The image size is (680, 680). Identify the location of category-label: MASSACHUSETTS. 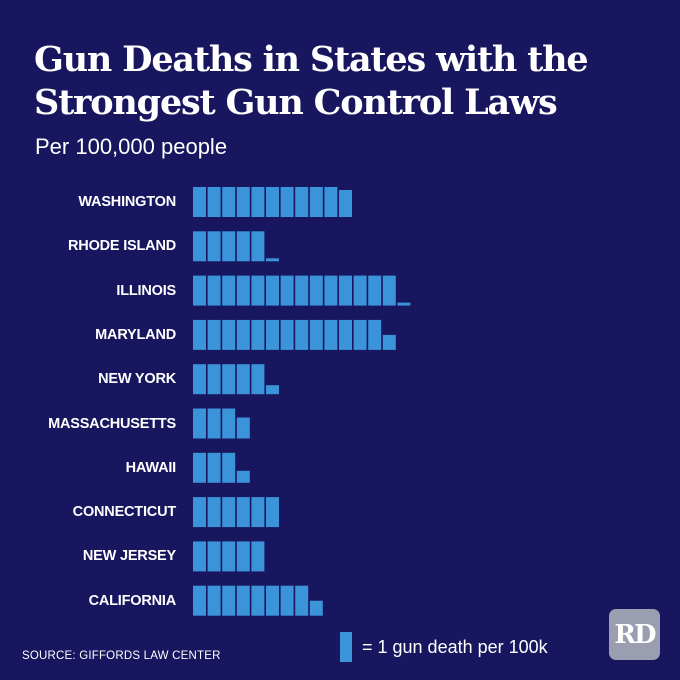
(112, 423).